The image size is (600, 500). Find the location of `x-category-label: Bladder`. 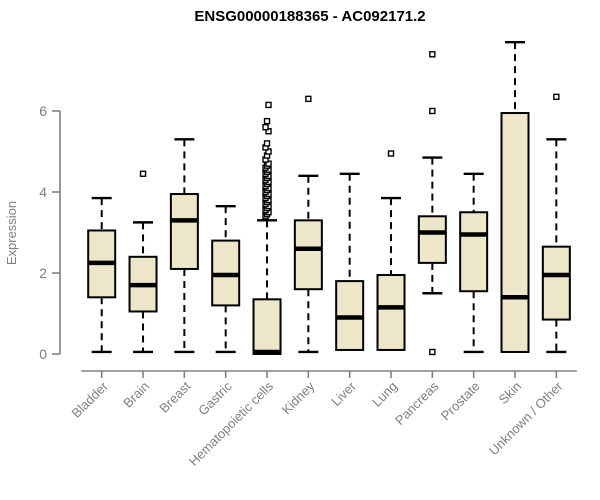

x-category-label: Bladder is located at coordinates (90, 399).